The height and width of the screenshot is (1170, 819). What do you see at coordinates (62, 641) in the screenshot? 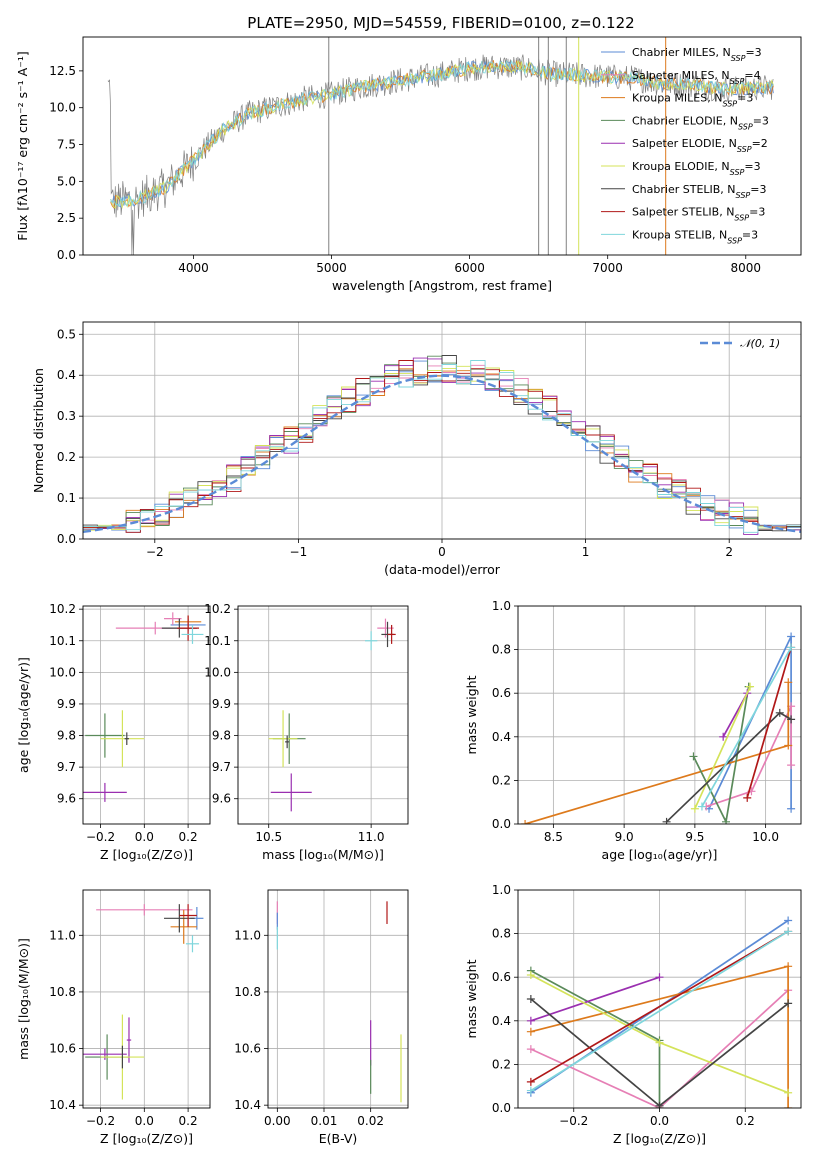
I see `y-tick-label: 10.1` at bounding box center [62, 641].